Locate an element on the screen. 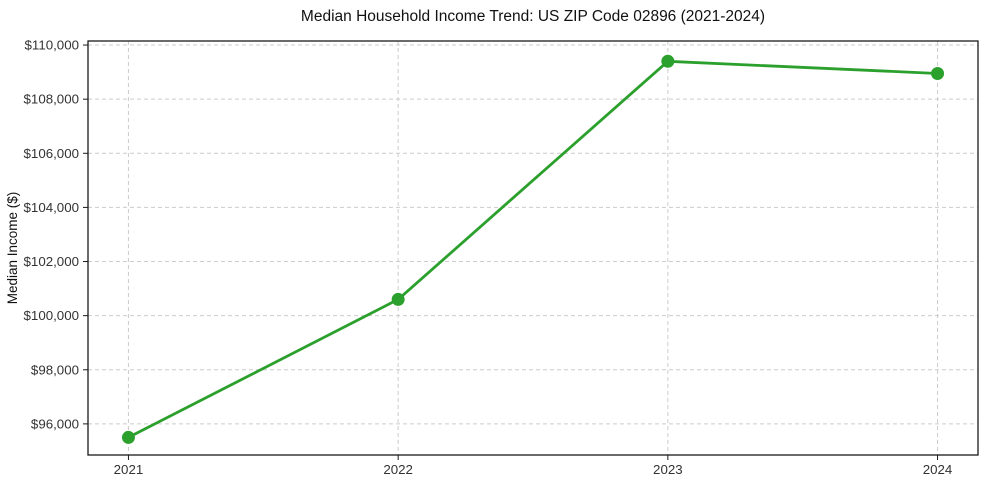 The width and height of the screenshot is (989, 490). y-tick-label: $96,000 is located at coordinates (55, 423).